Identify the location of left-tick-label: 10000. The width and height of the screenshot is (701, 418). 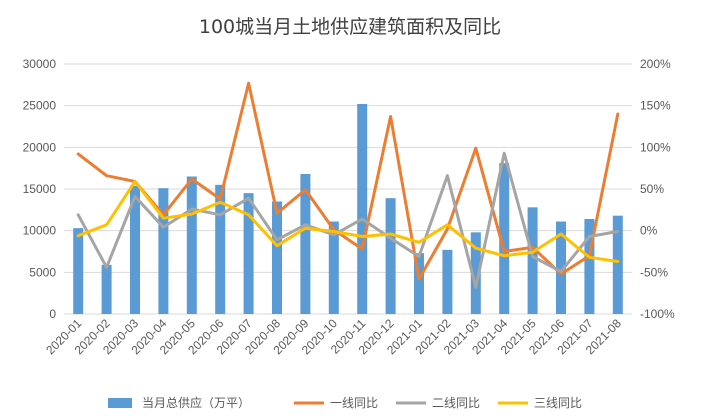
(40, 231).